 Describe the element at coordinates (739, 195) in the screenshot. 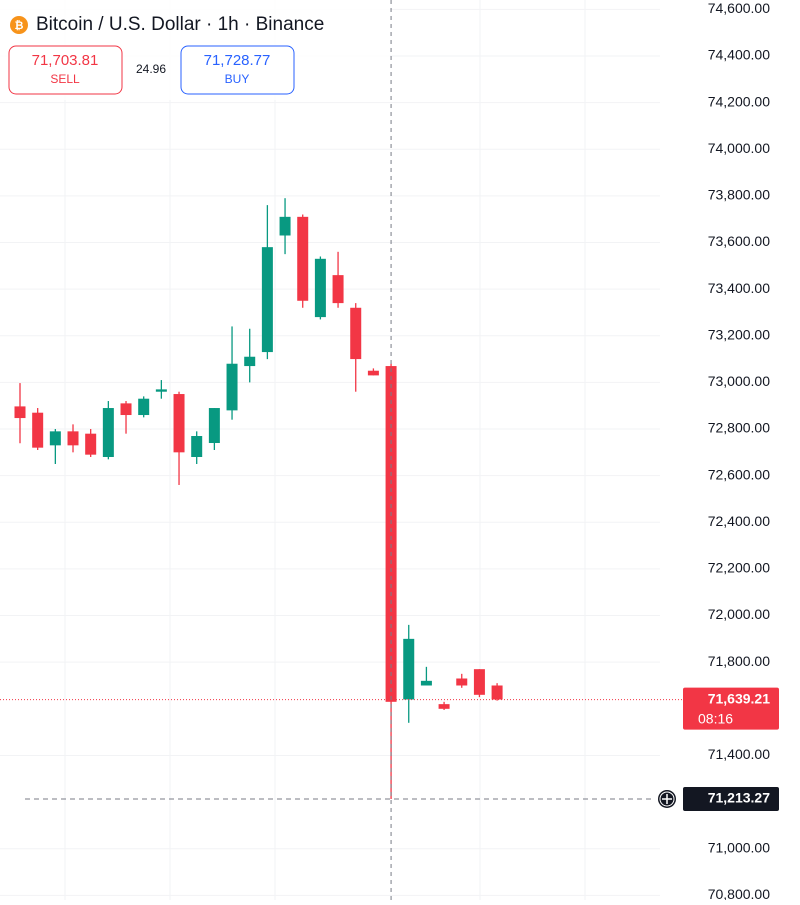

I see `price-axis-label: 73,800.00` at that location.